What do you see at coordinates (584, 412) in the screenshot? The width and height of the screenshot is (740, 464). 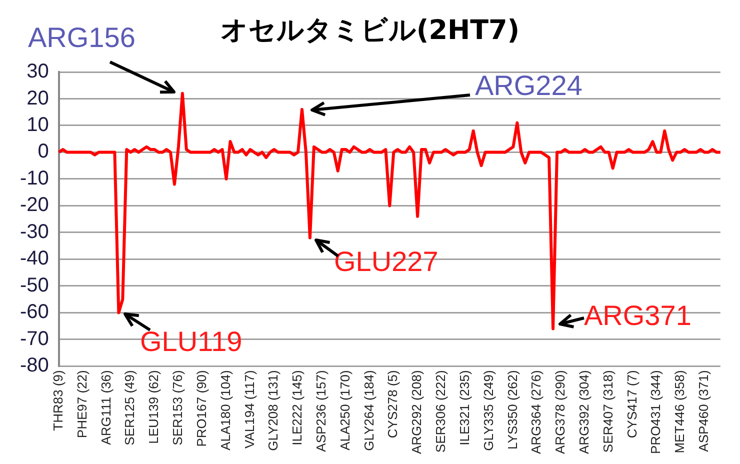 I see `x-tick-label: ARG392 (304)` at bounding box center [584, 412].